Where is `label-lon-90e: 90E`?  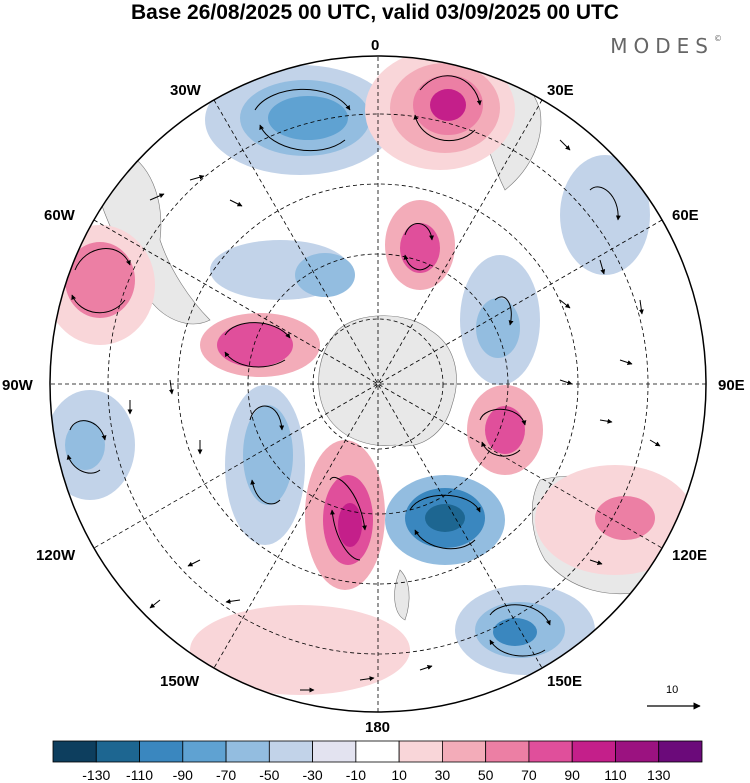 label-lon-90e: 90E is located at coordinates (731, 385).